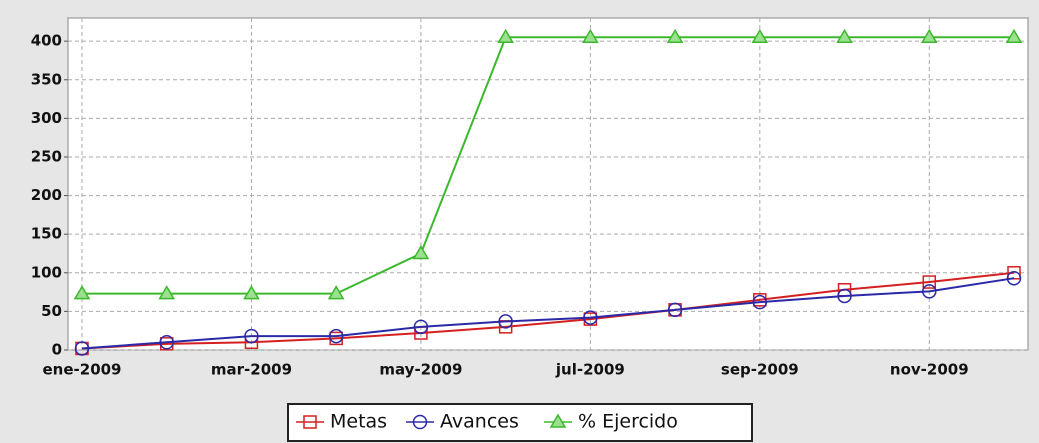  I want to click on y-tick-label: 250, so click(46, 156).